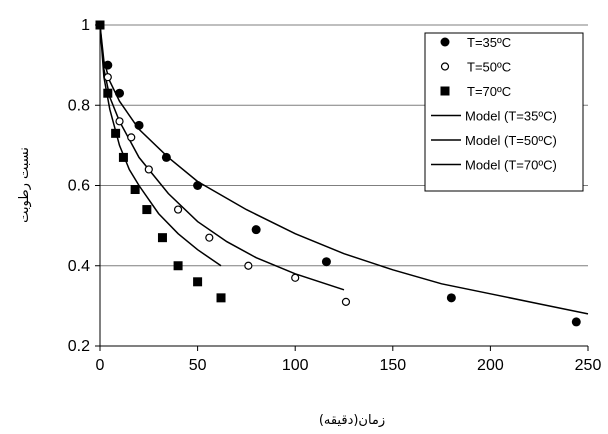 This screenshot has width=608, height=434. Describe the element at coordinates (295, 365) in the screenshot. I see `x-tick-label: 100` at that location.